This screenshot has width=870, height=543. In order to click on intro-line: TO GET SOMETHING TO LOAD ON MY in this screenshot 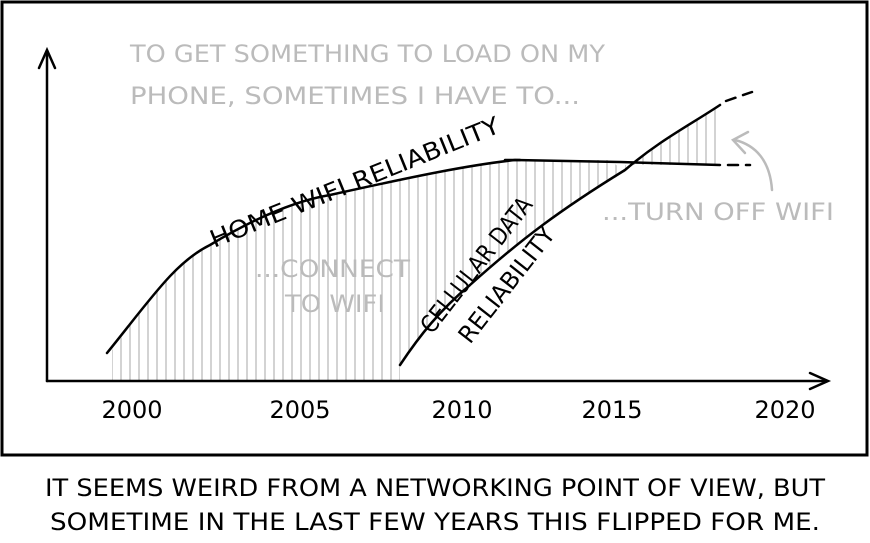, I will do `click(367, 54)`.